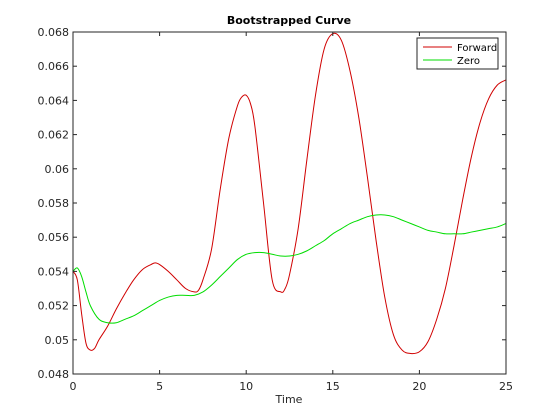  Describe the element at coordinates (54, 100) in the screenshot. I see `y-tick-label: 0.064` at that location.